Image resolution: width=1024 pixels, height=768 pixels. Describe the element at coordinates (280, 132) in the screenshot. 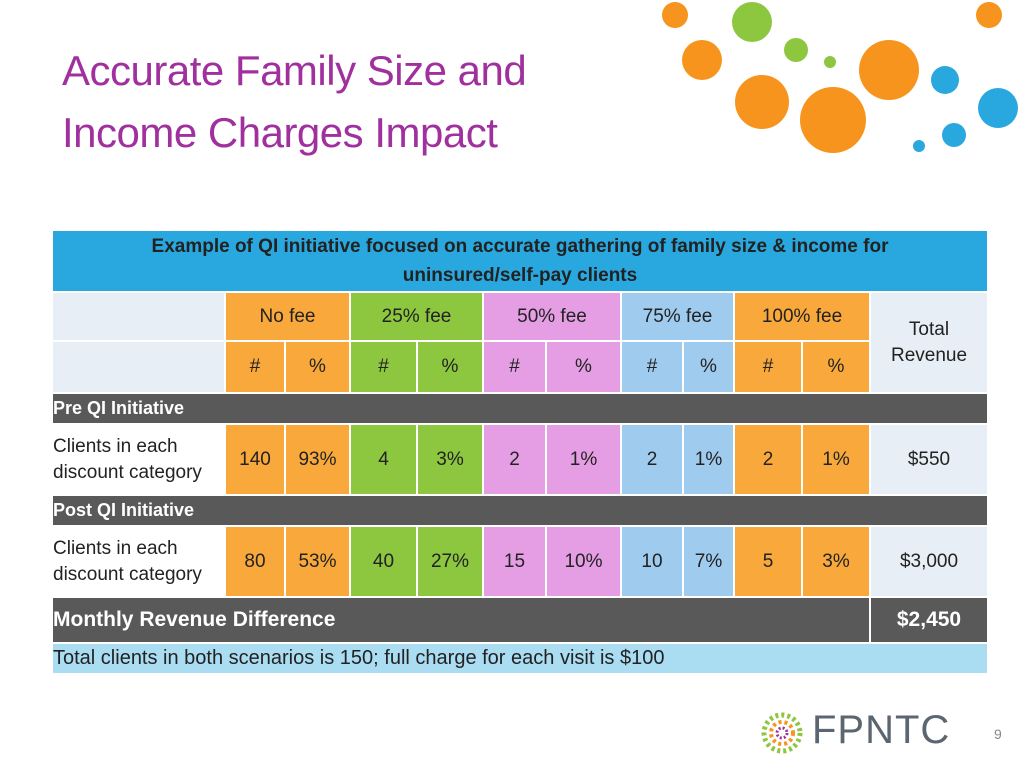

I see `title-line: Income Charges Impact` at that location.